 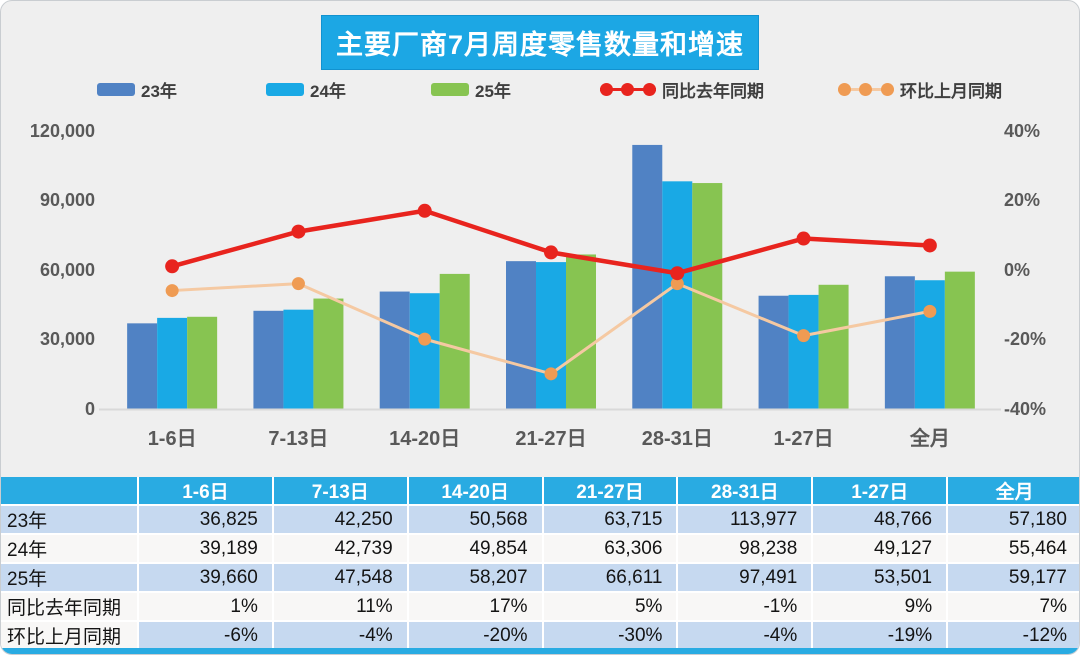 I want to click on table-header-cell: 1-27日, so click(x=880, y=490).